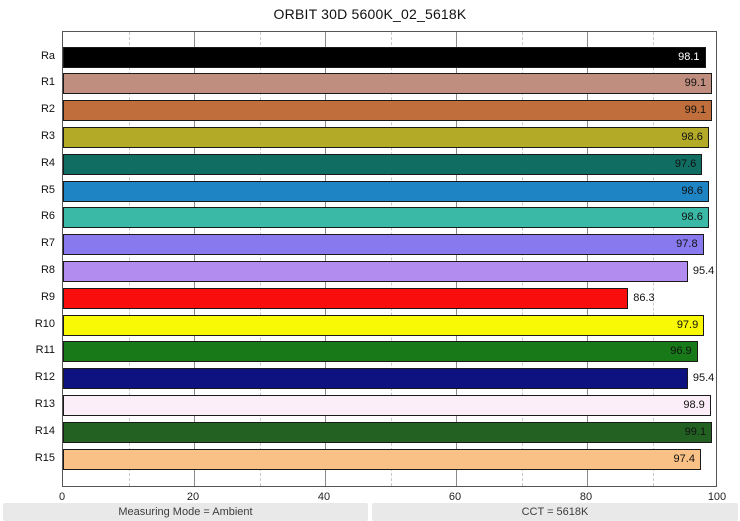  What do you see at coordinates (375, 271) in the screenshot?
I see `bar-R8` at bounding box center [375, 271].